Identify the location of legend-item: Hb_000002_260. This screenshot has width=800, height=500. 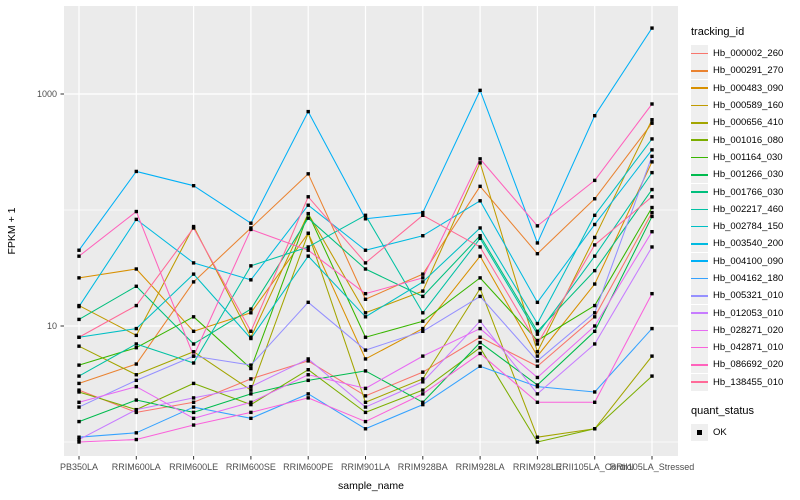
(745, 54).